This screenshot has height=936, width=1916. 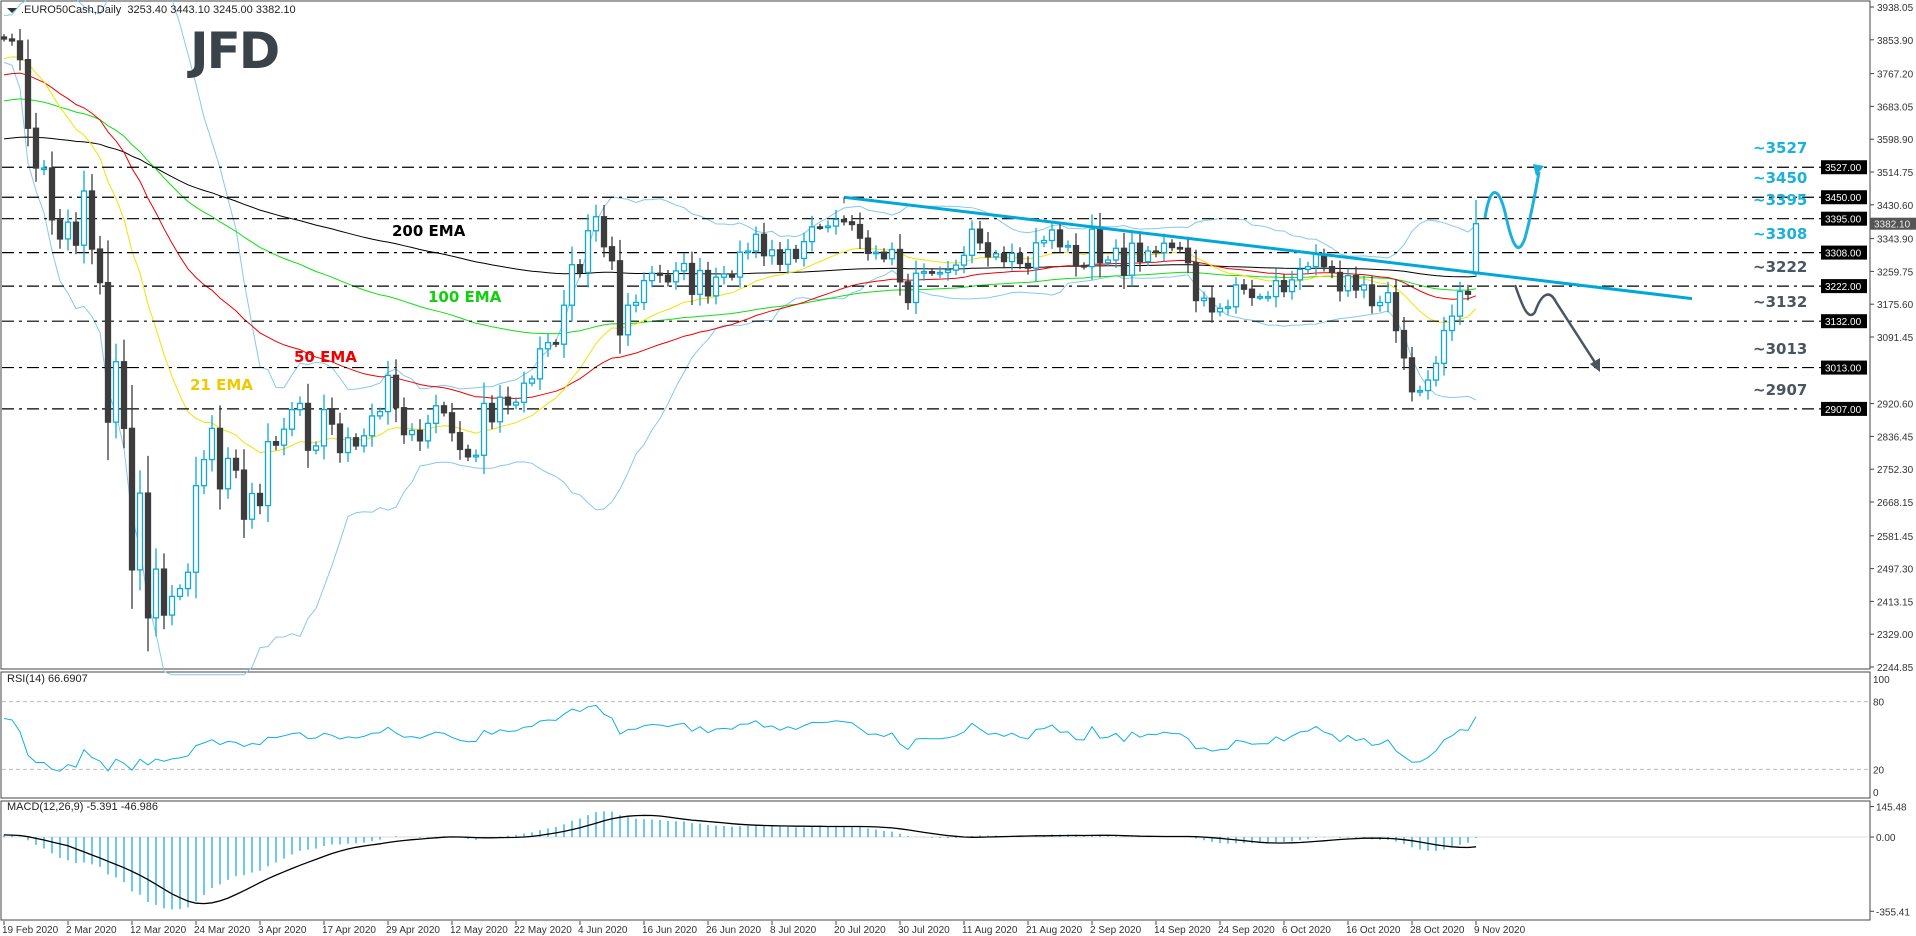 I want to click on level-label-3013: ~3013, so click(x=1780, y=348).